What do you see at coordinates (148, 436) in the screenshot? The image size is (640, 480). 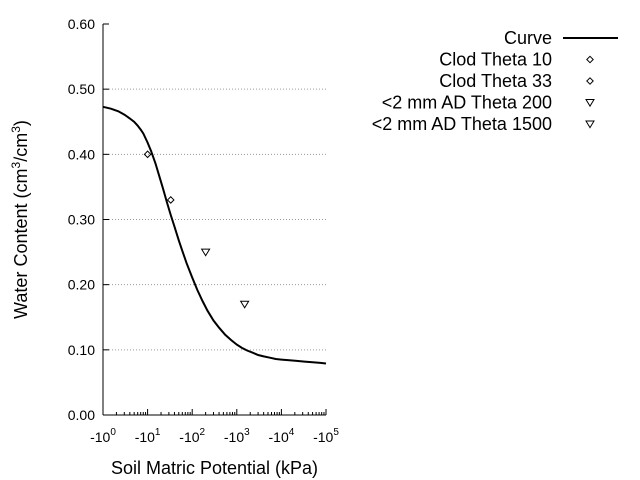 I see `x-tick-label: -101` at bounding box center [148, 436].